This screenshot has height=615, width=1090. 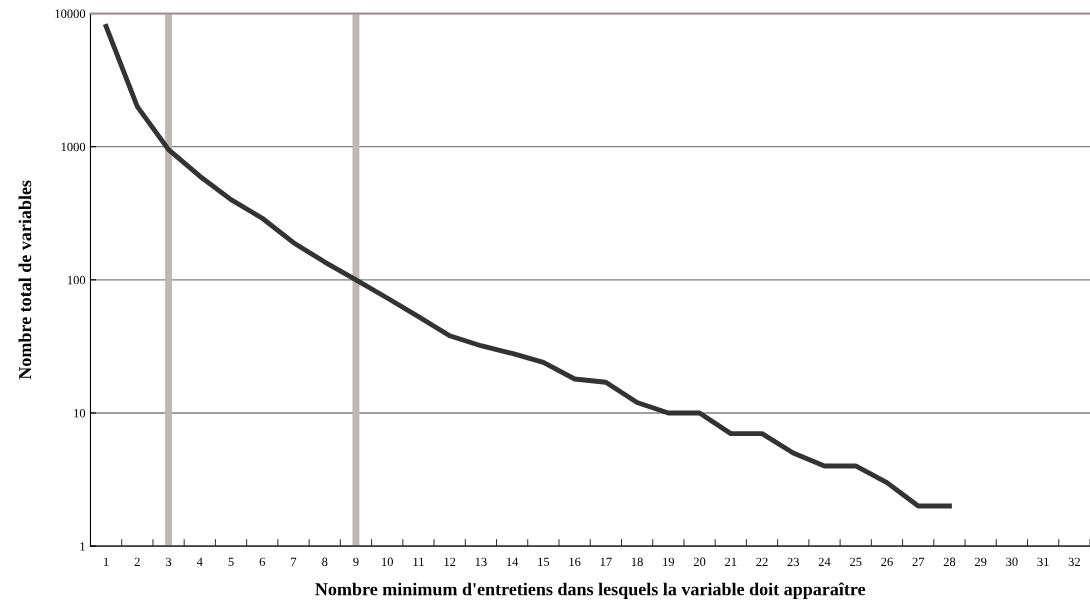 I want to click on x-tick-label: 22, so click(x=762, y=561).